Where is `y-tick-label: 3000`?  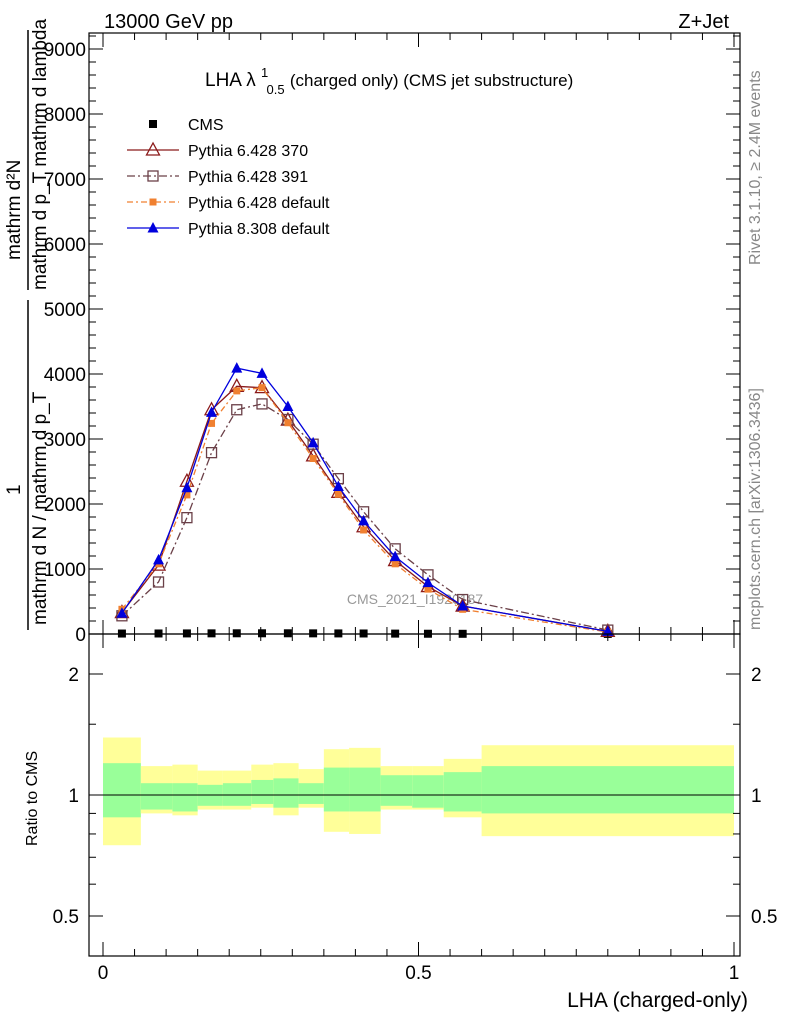 y-tick-label: 3000 is located at coordinates (65, 440).